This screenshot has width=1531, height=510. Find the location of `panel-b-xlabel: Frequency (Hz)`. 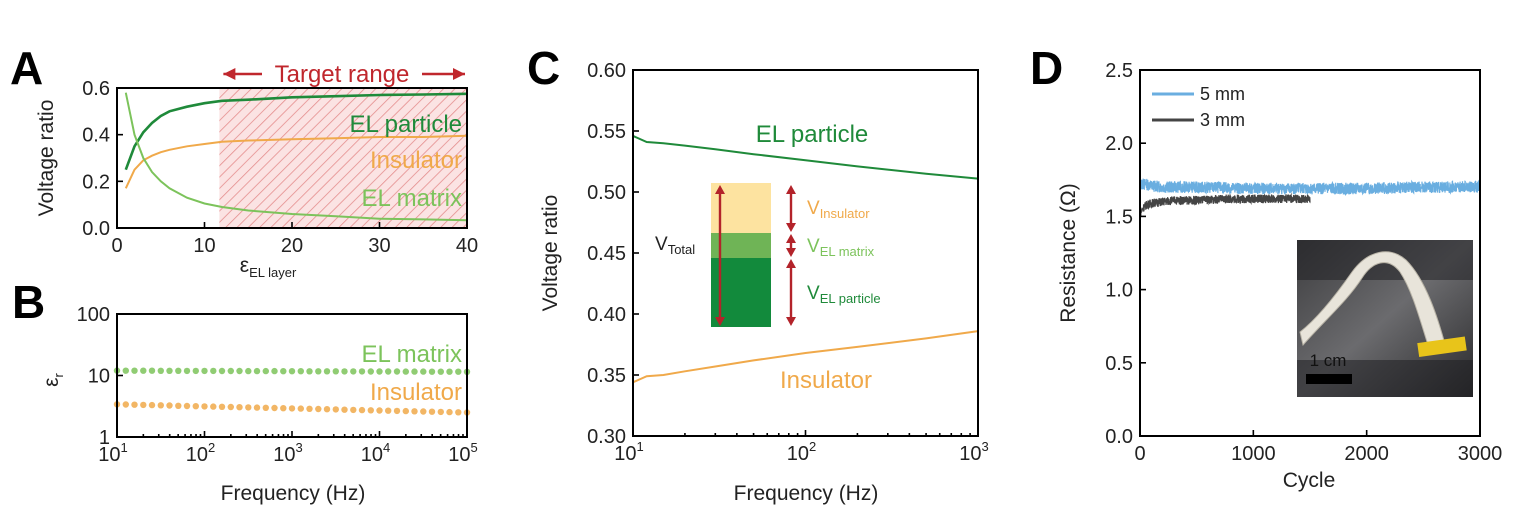

panel-b-xlabel: Frequency (Hz) is located at coordinates (293, 493).